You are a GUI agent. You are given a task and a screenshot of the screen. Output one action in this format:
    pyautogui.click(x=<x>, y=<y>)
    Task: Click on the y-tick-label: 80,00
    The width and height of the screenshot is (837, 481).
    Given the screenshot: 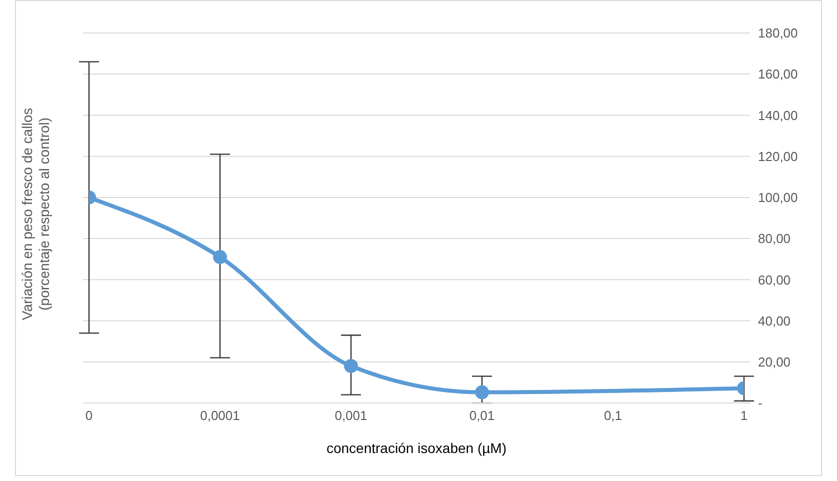 What is the action you would take?
    pyautogui.click(x=774, y=238)
    